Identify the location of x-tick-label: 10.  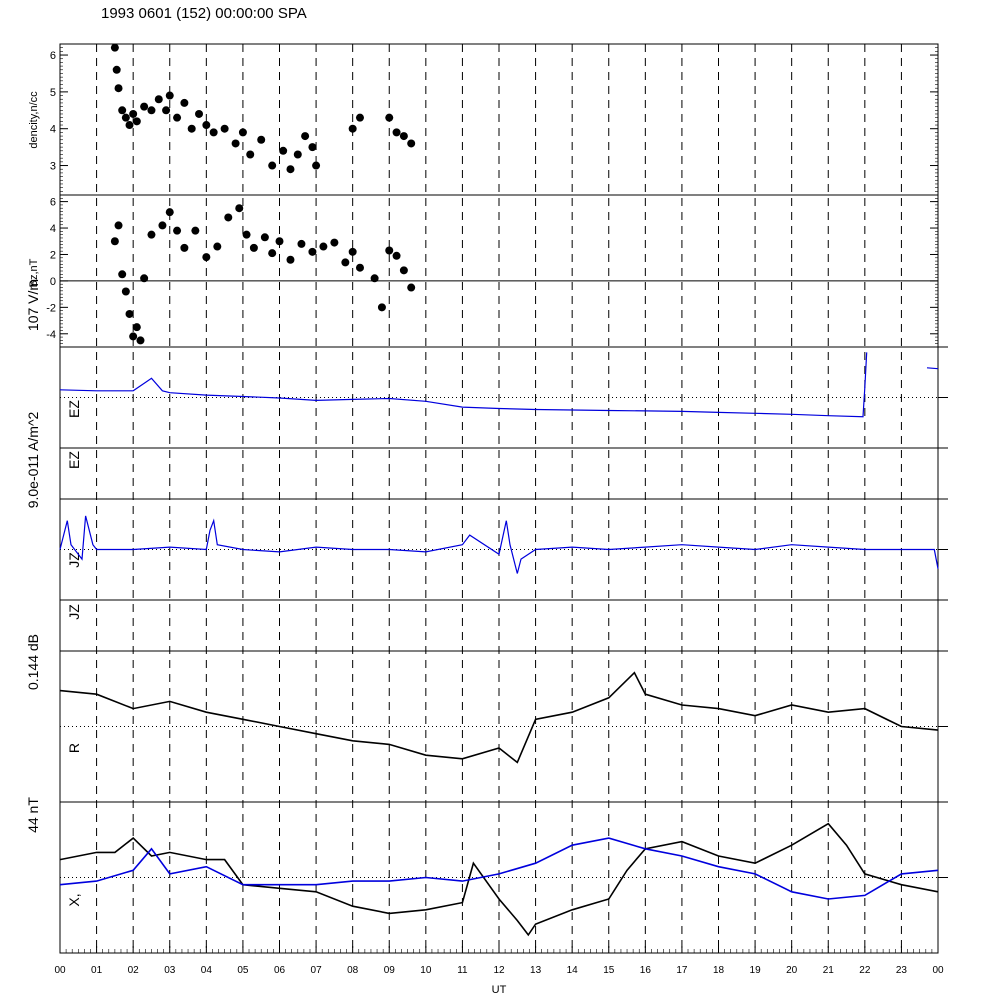
(426, 970).